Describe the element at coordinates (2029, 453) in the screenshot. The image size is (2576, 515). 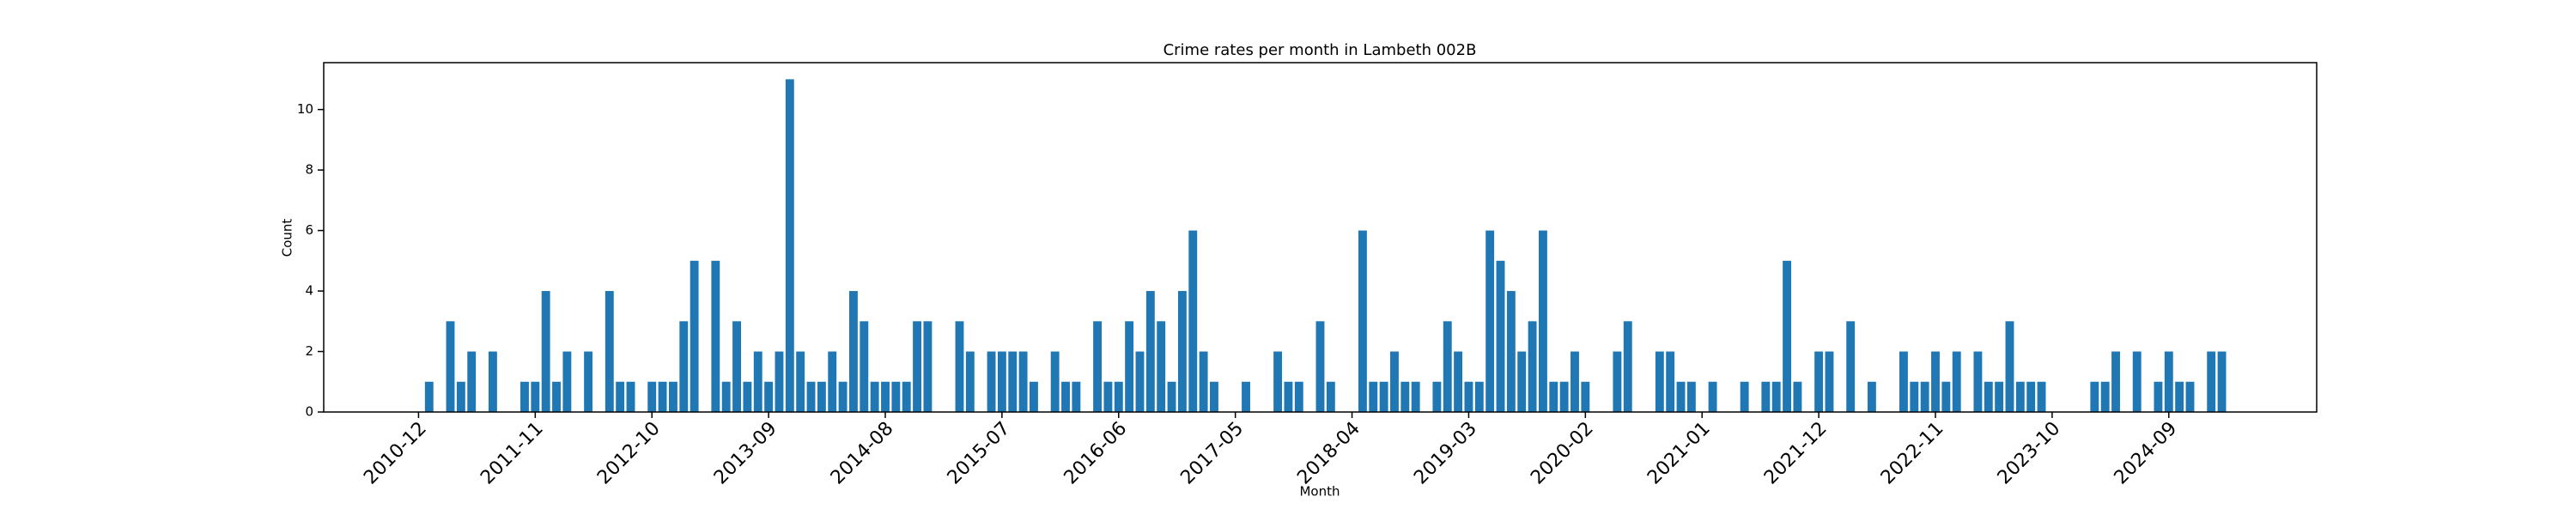
I see `x-tick-label: 2023-10` at that location.